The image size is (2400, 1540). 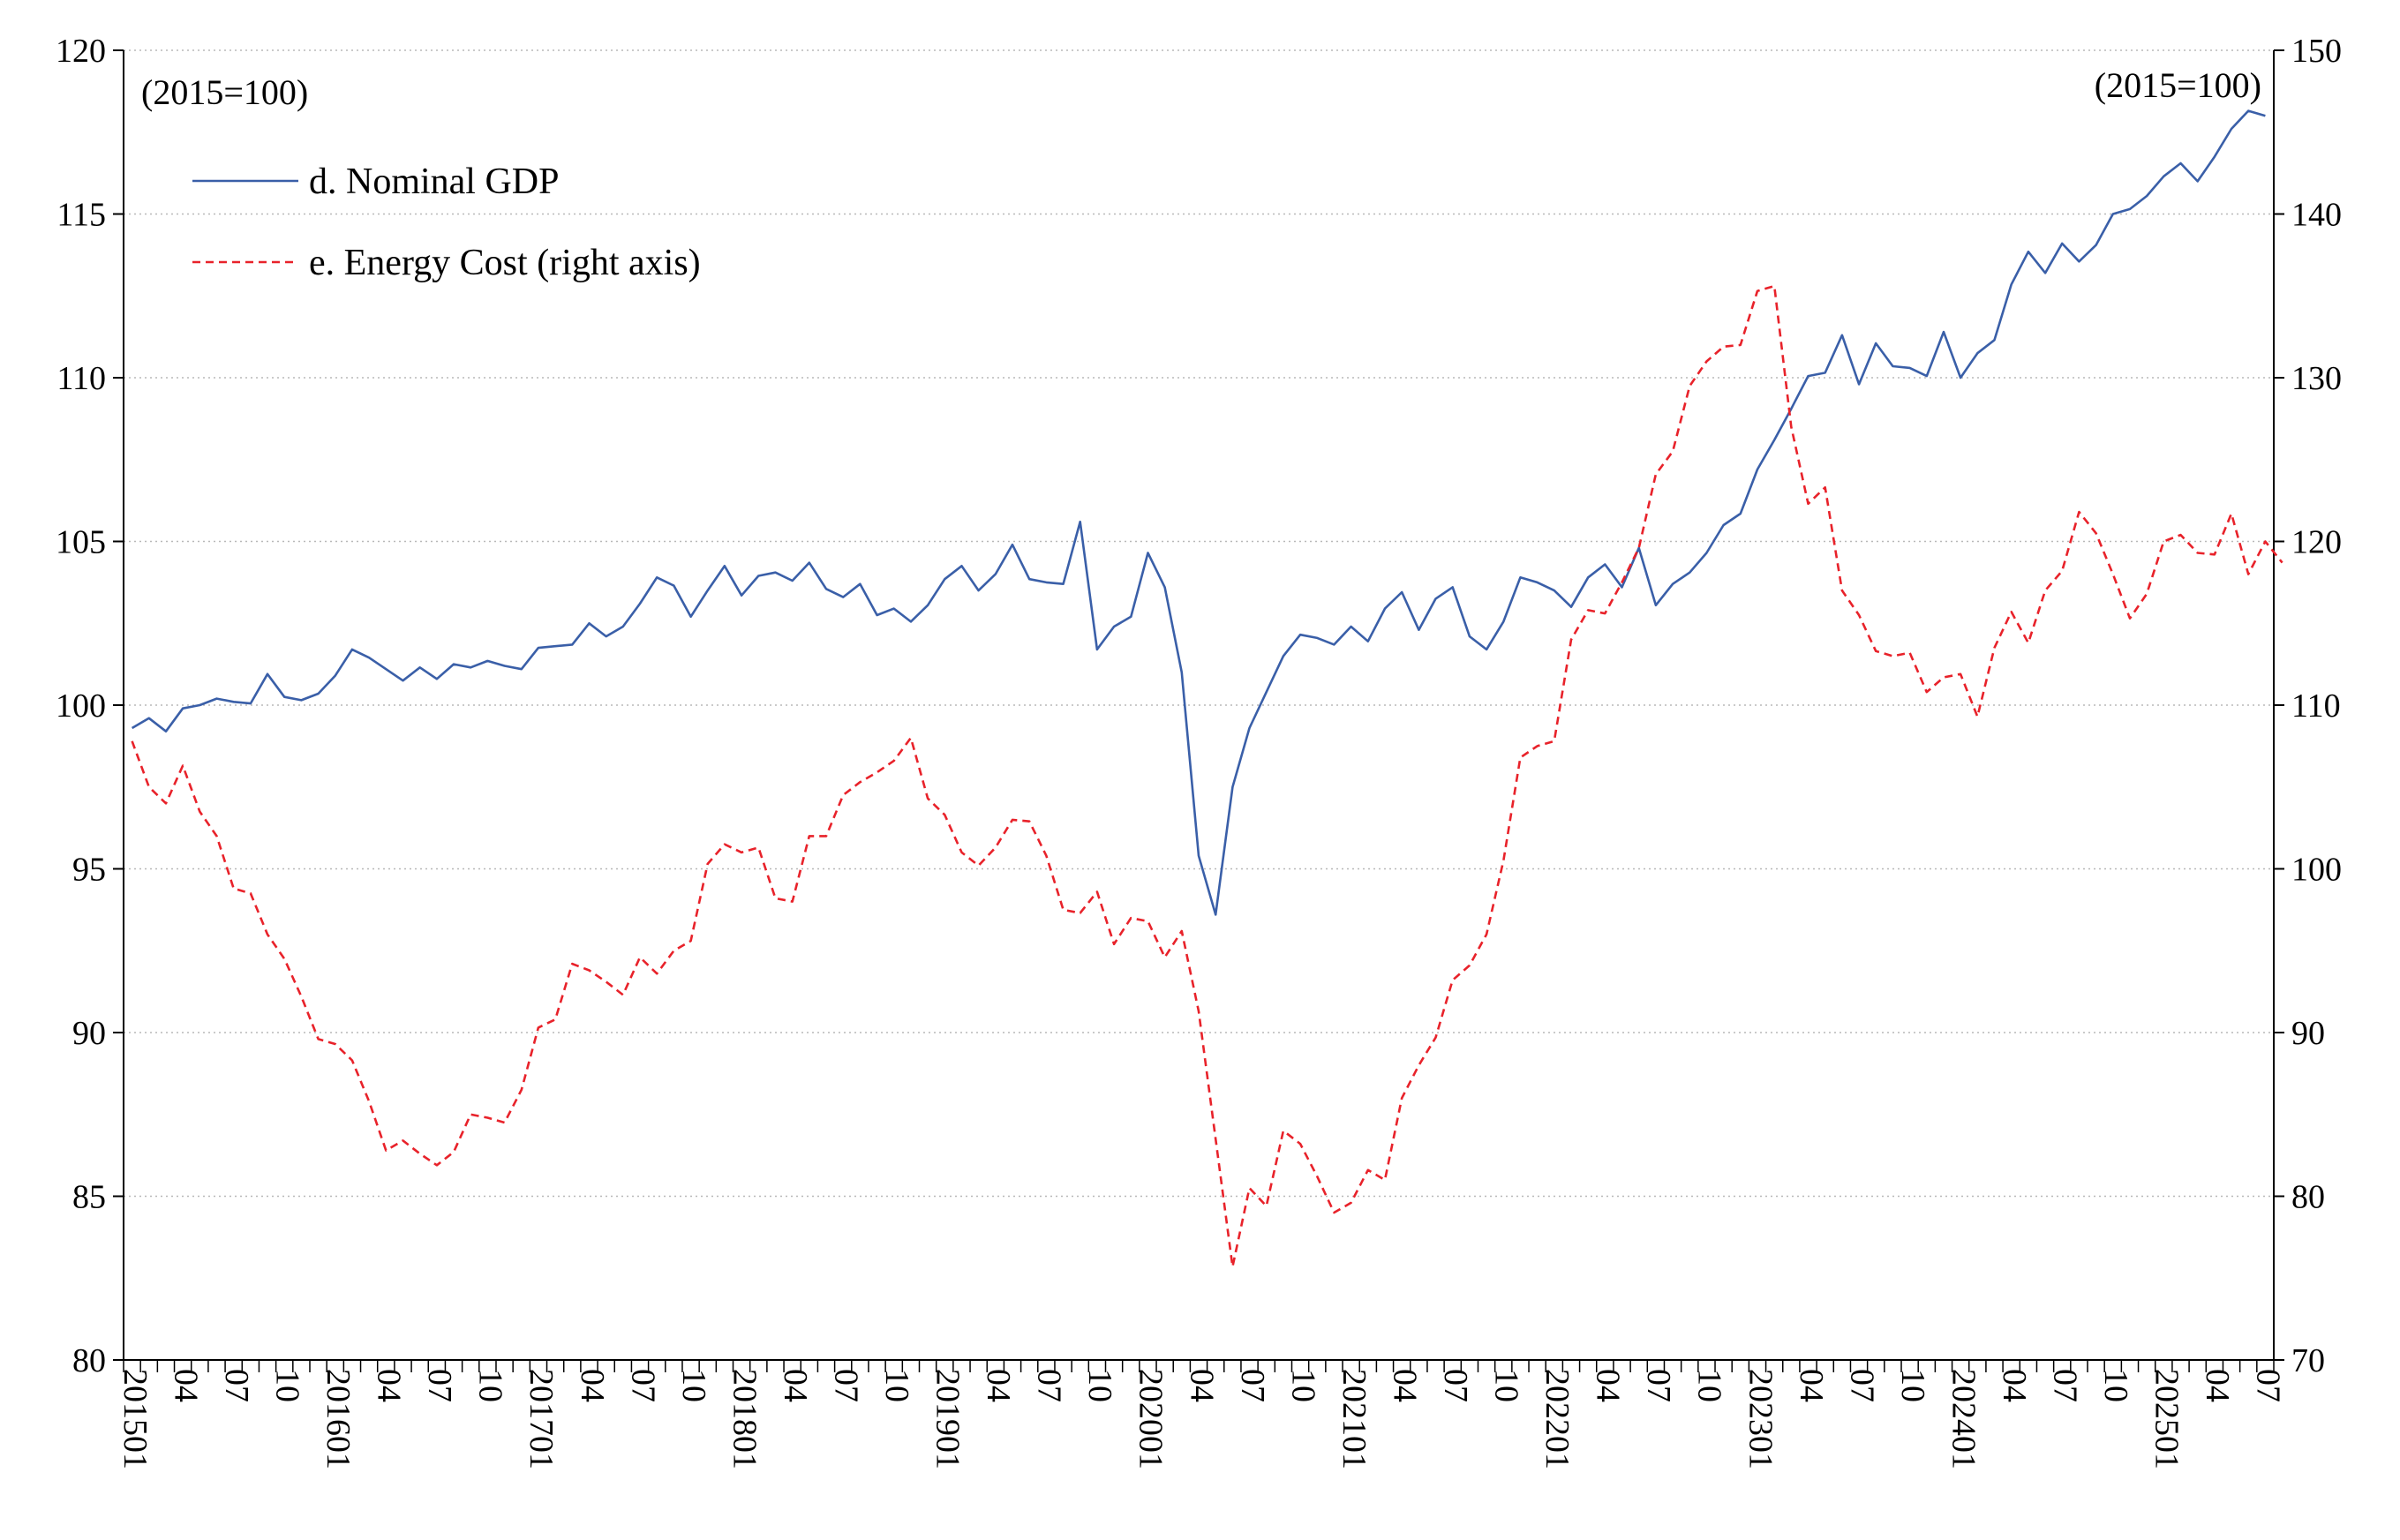 I want to click on x-tick-label: 201801, so click(x=744, y=1419).